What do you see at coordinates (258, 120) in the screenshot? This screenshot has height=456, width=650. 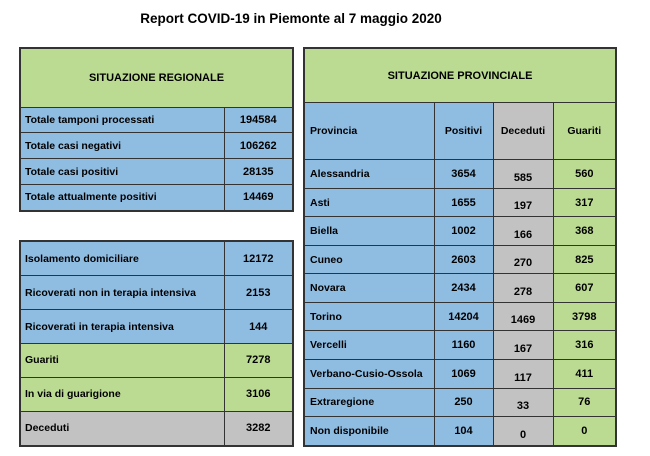 I see `row-value: 194584` at bounding box center [258, 120].